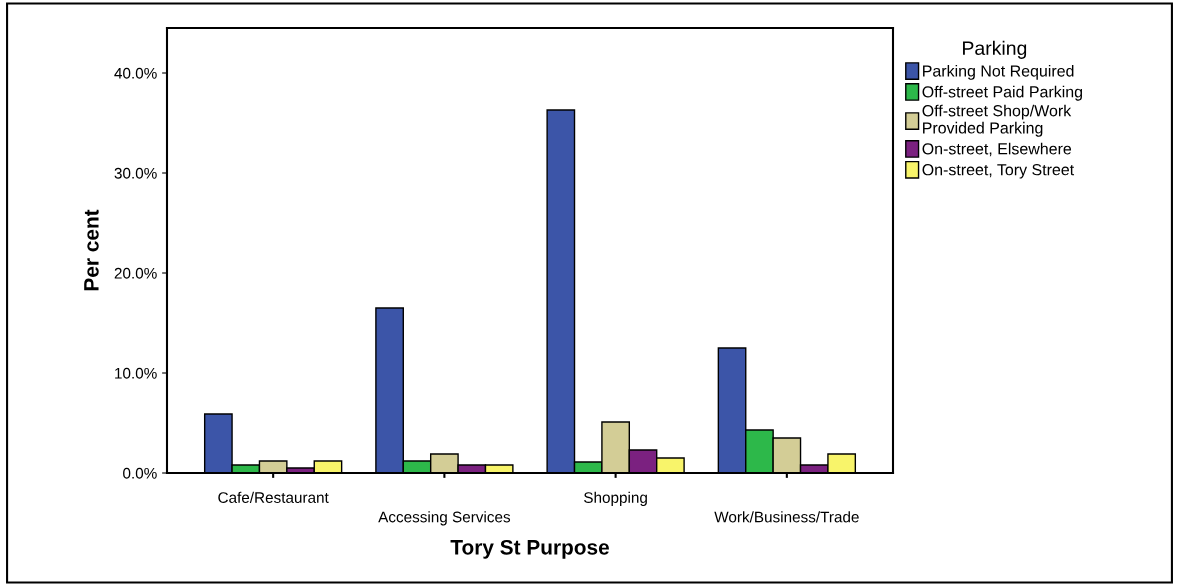  I want to click on legend-label: Off-street Shop/Work Provided Parking, so click(997, 120).